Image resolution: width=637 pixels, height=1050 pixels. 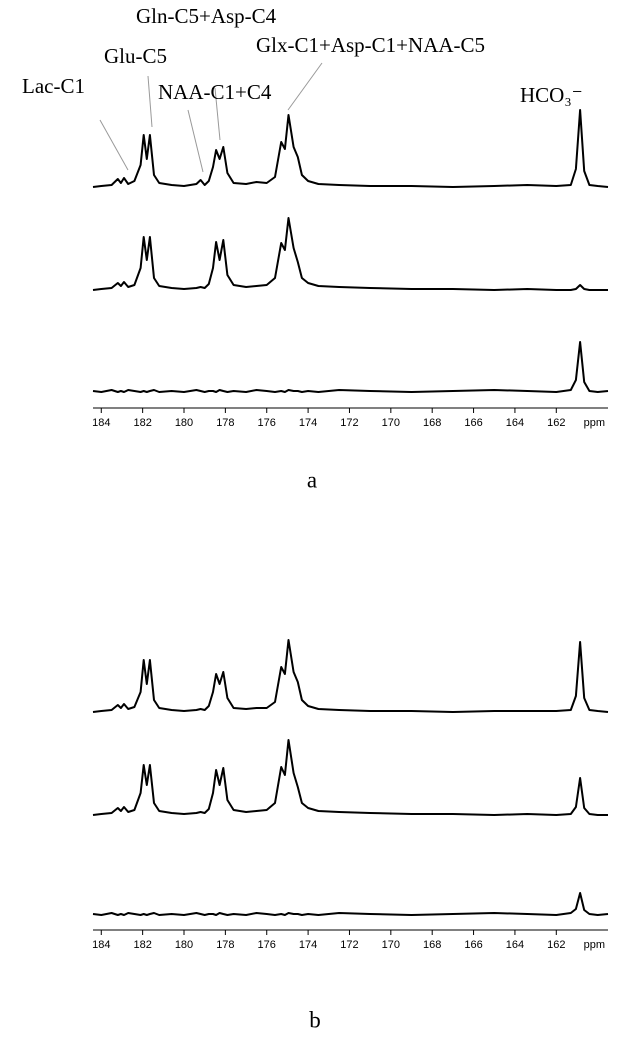 What do you see at coordinates (53, 86) in the screenshot?
I see `peak-annotation: Lac-C1` at bounding box center [53, 86].